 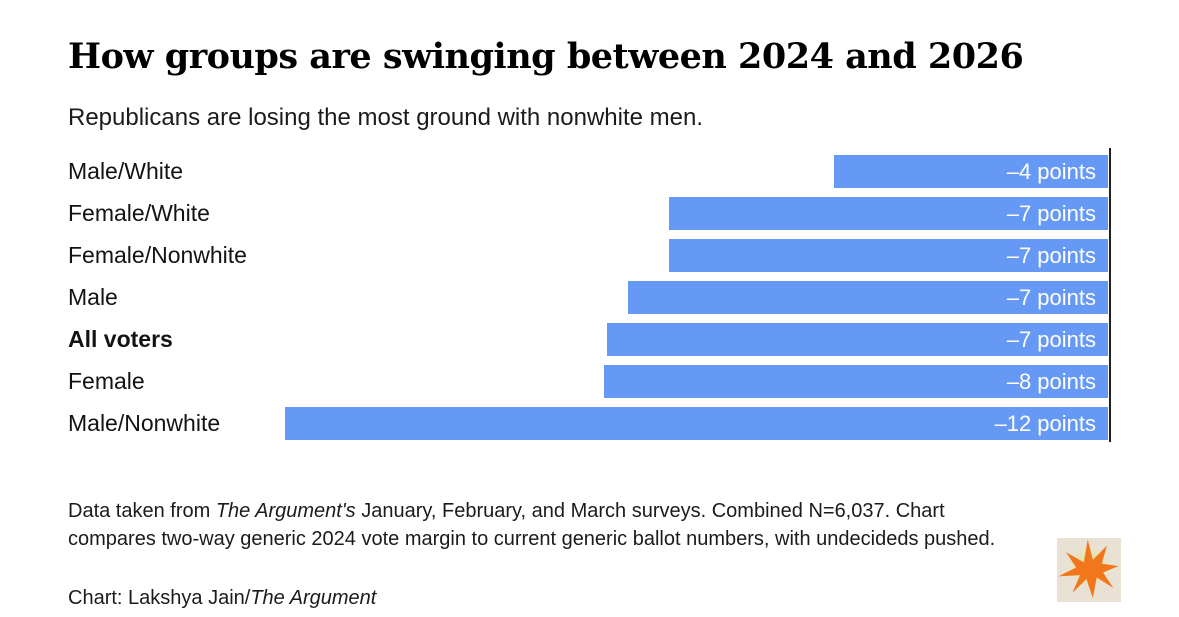 I want to click on chart-row: Male –7 points, so click(x=588, y=297).